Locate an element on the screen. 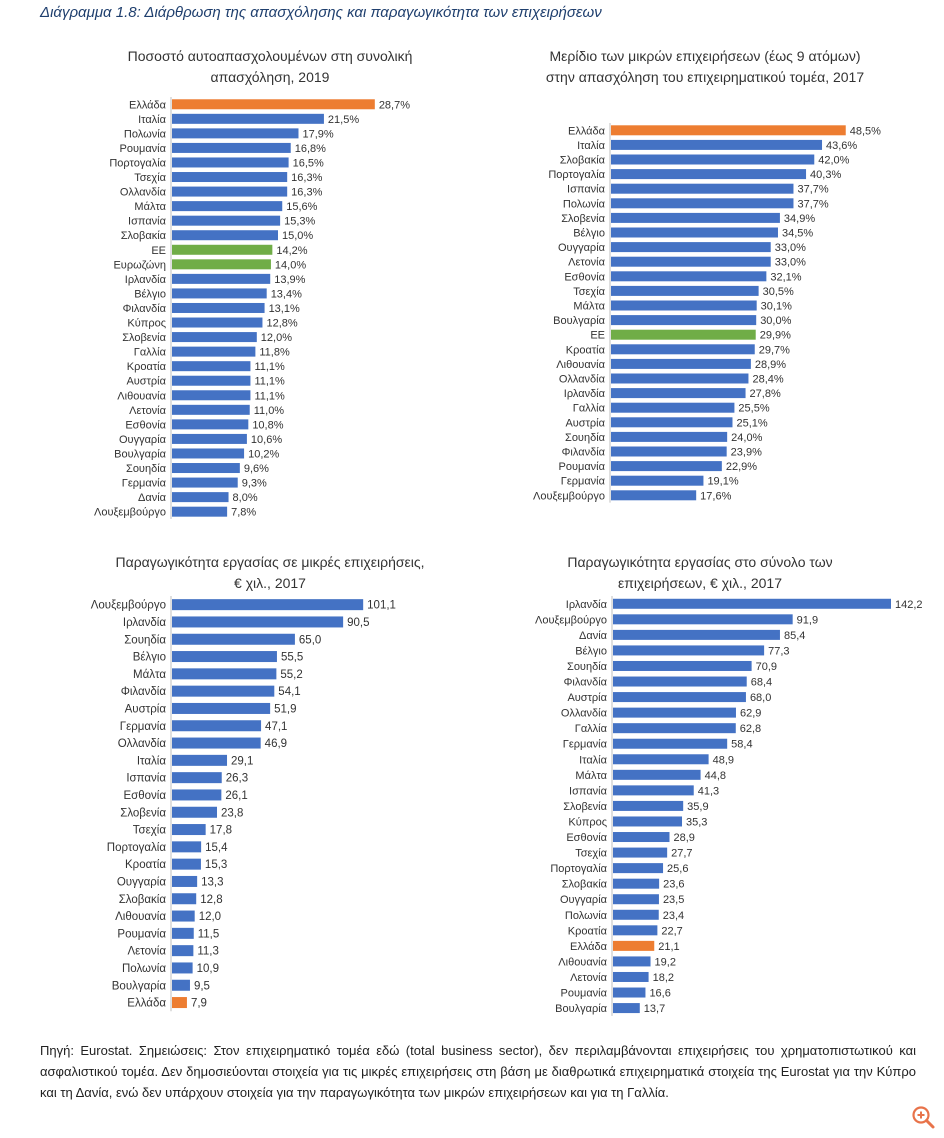  value-label: 22,9% is located at coordinates (741, 467).